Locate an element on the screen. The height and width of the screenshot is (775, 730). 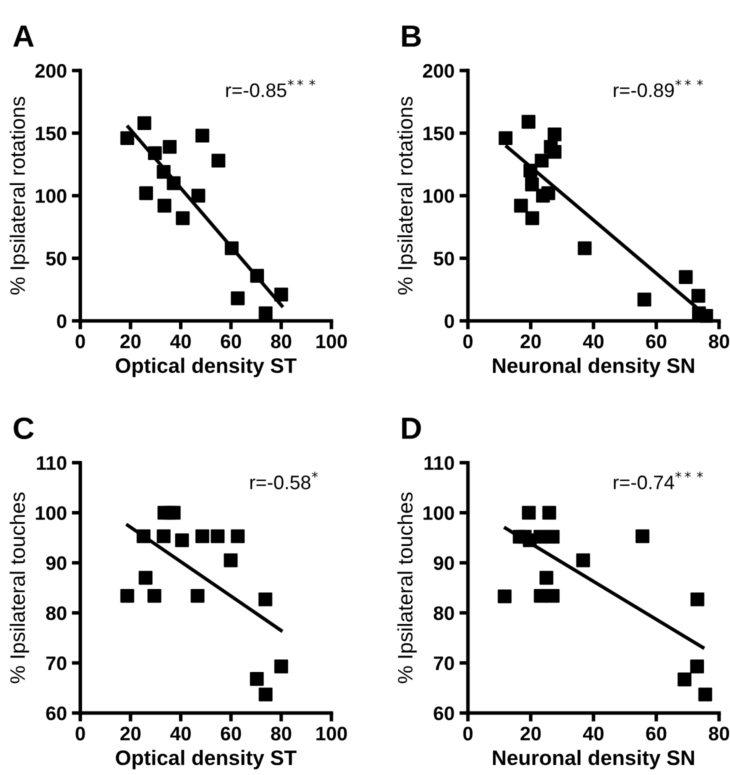
x-axis-title: Optical density ST is located at coordinates (206, 760).